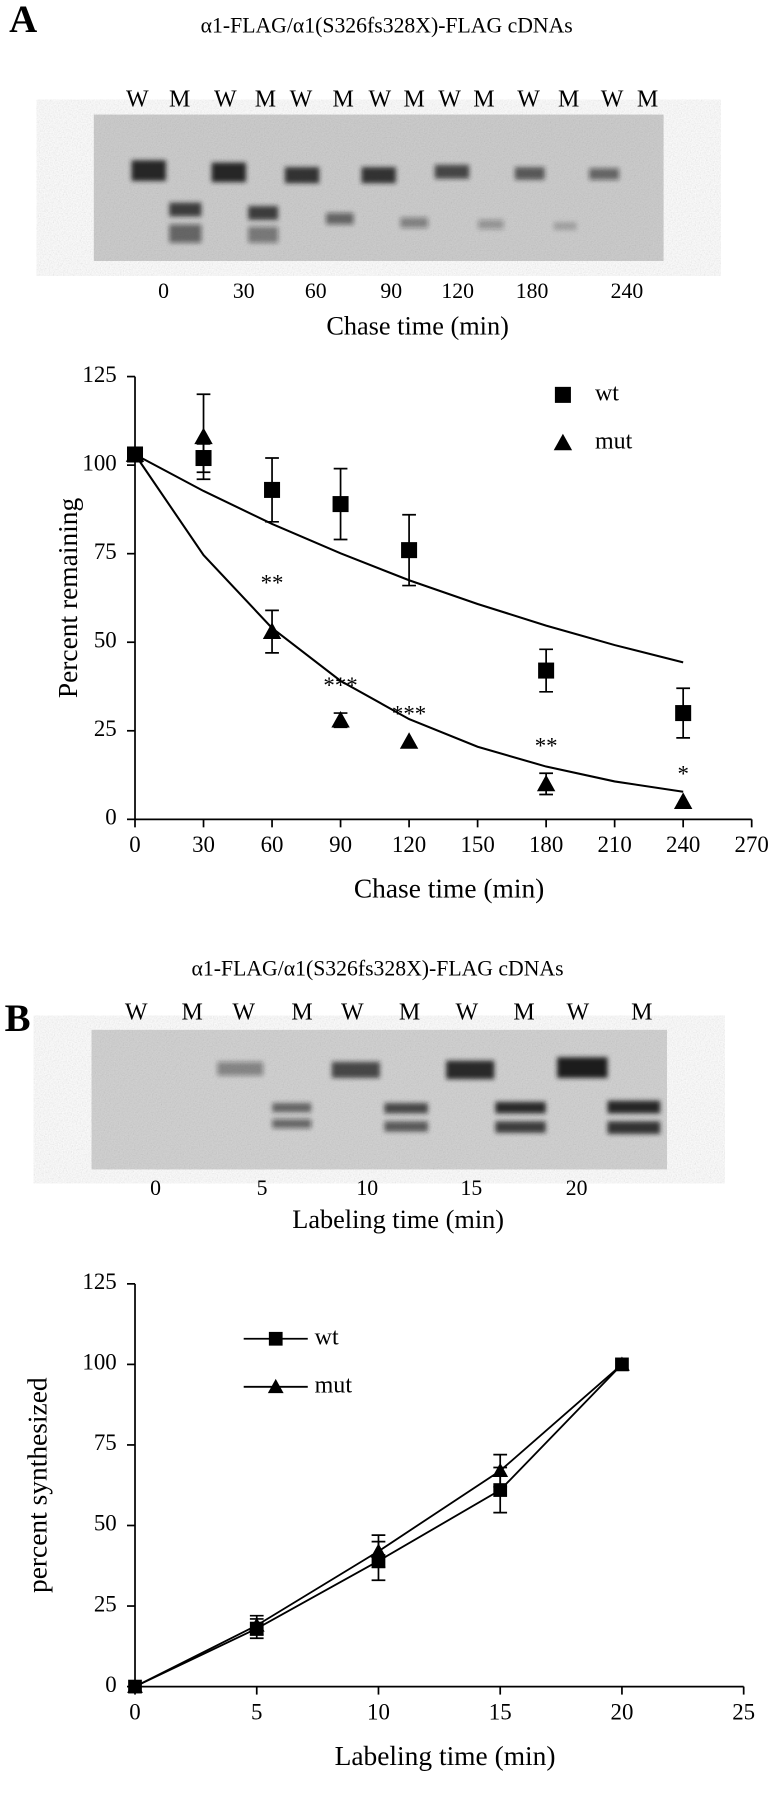  Describe the element at coordinates (682, 774) in the screenshot. I see `significance-label: *` at that location.